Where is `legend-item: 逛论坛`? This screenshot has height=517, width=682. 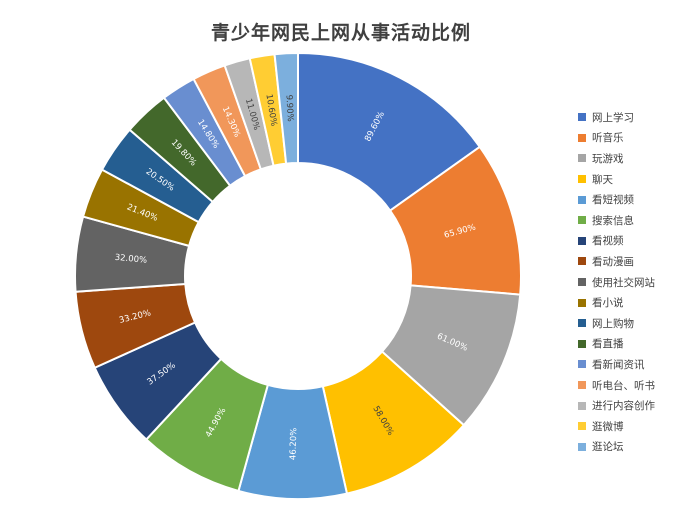
legend-item: 逛论坛 is located at coordinates (616, 447).